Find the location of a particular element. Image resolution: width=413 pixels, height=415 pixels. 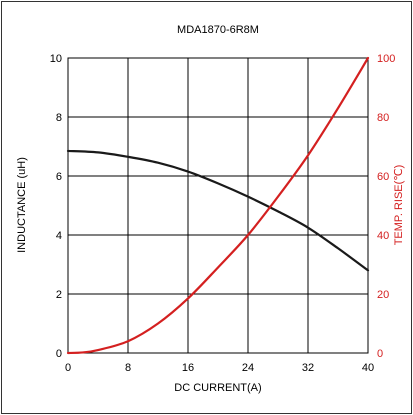

left-y-tick-label: 0 is located at coordinates (59, 354).